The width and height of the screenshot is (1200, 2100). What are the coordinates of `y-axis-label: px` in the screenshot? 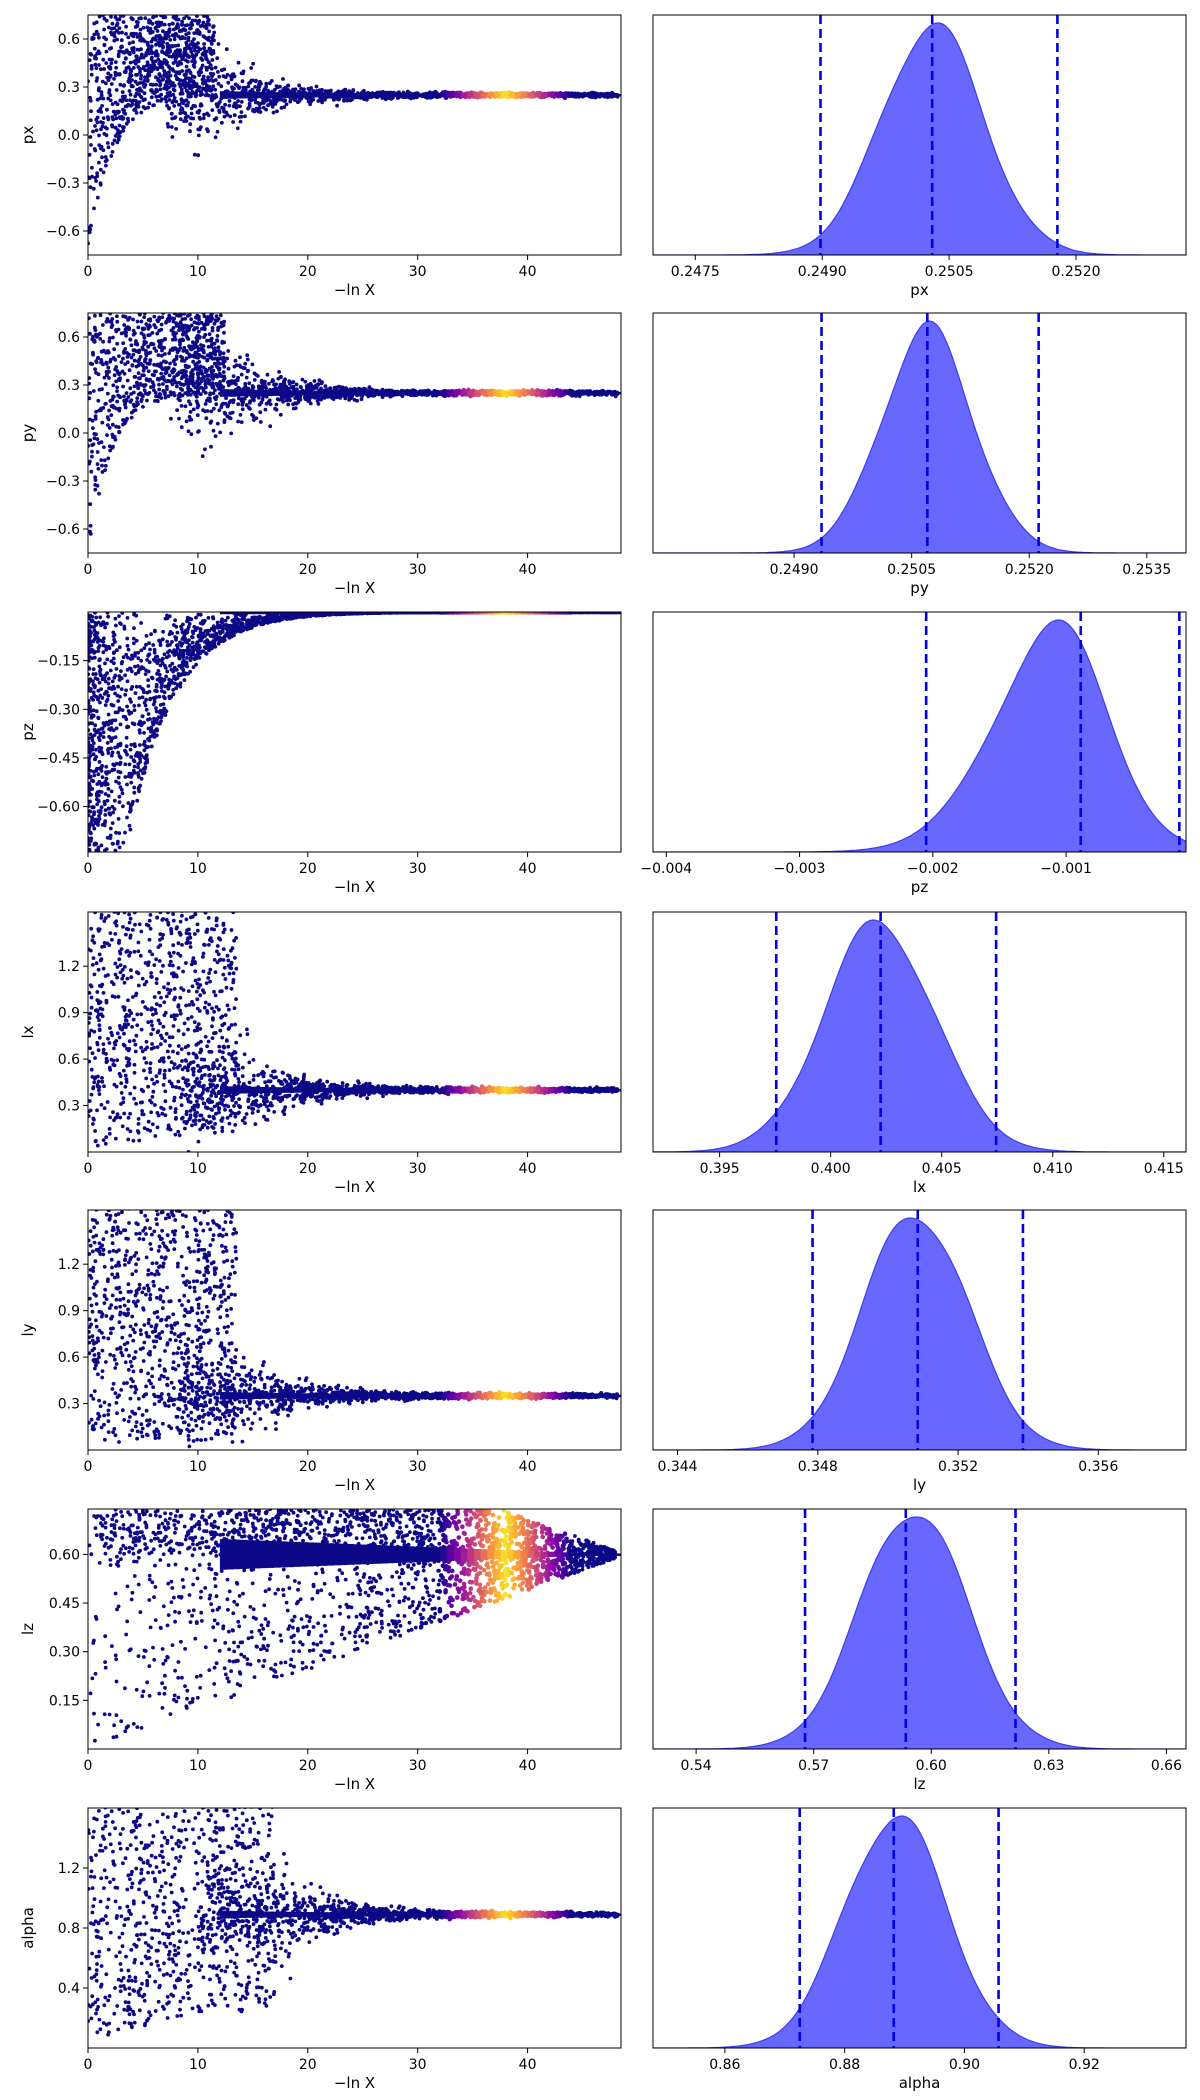 It's located at (28, 135).